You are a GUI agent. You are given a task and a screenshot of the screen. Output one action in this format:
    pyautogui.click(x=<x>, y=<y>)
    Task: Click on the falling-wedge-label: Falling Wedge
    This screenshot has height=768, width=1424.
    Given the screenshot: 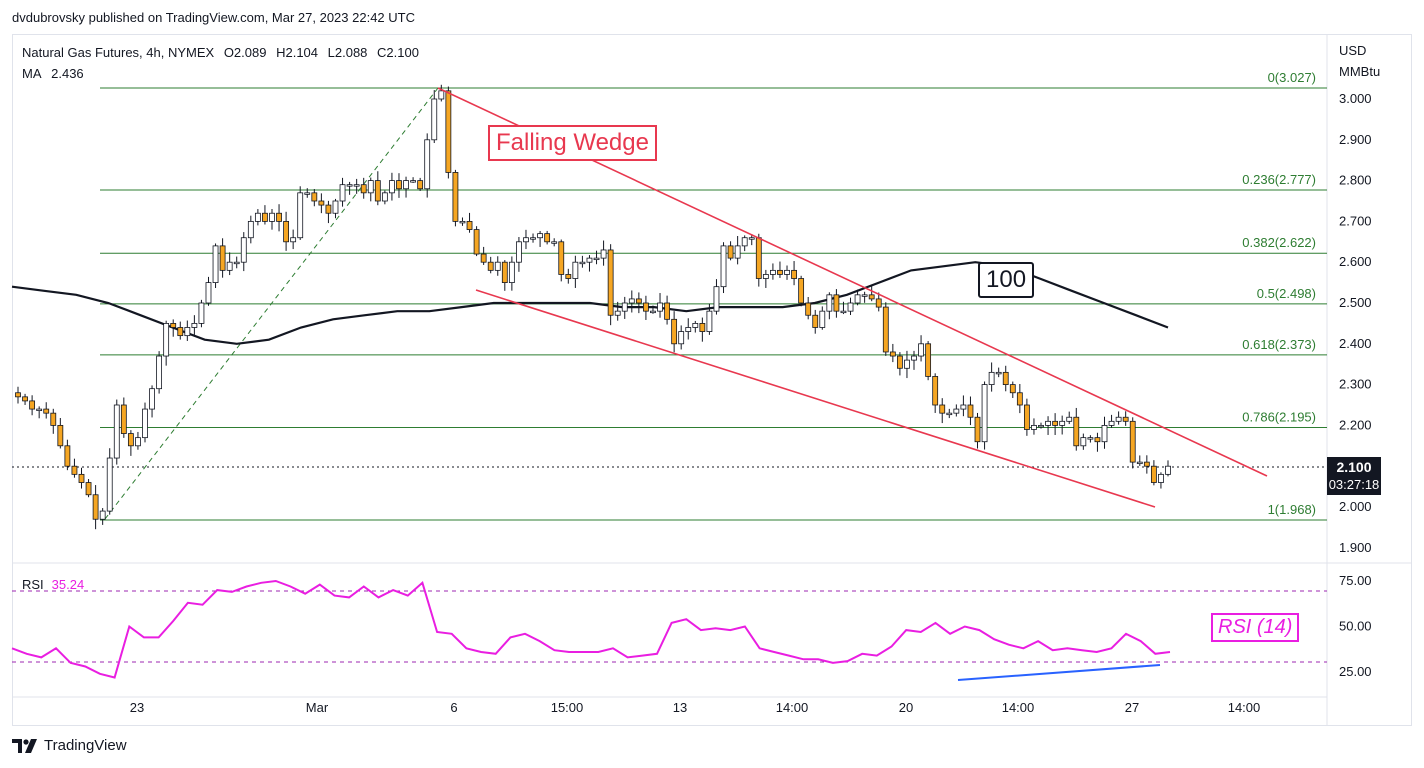 What is the action you would take?
    pyautogui.click(x=572, y=143)
    